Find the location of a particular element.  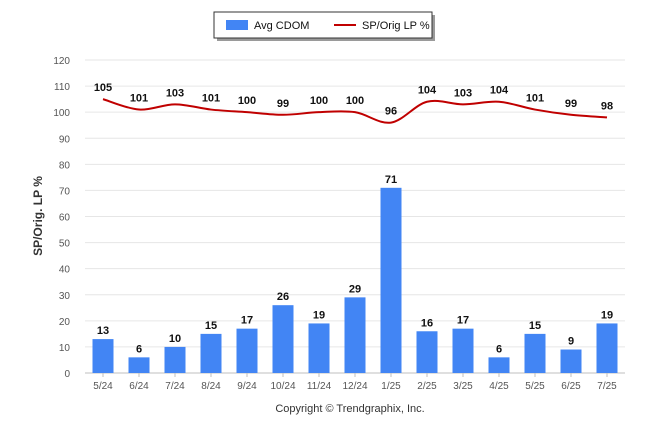

bar-value-label: 29 is located at coordinates (355, 289).